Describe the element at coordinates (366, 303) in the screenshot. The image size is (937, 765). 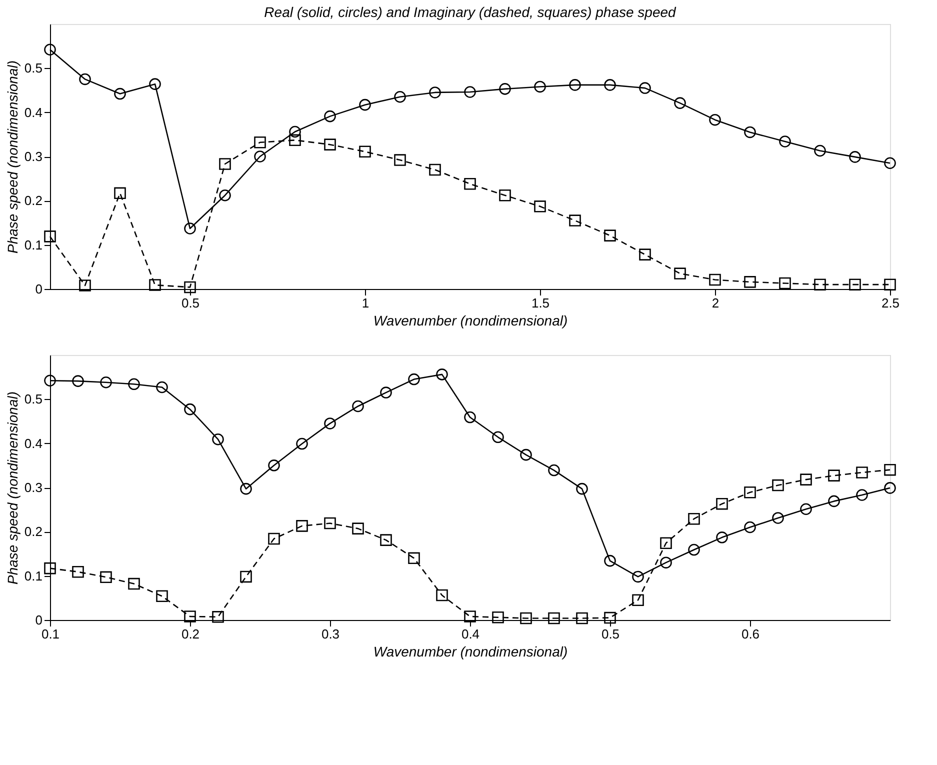
I see `x-tick-label: 1` at that location.